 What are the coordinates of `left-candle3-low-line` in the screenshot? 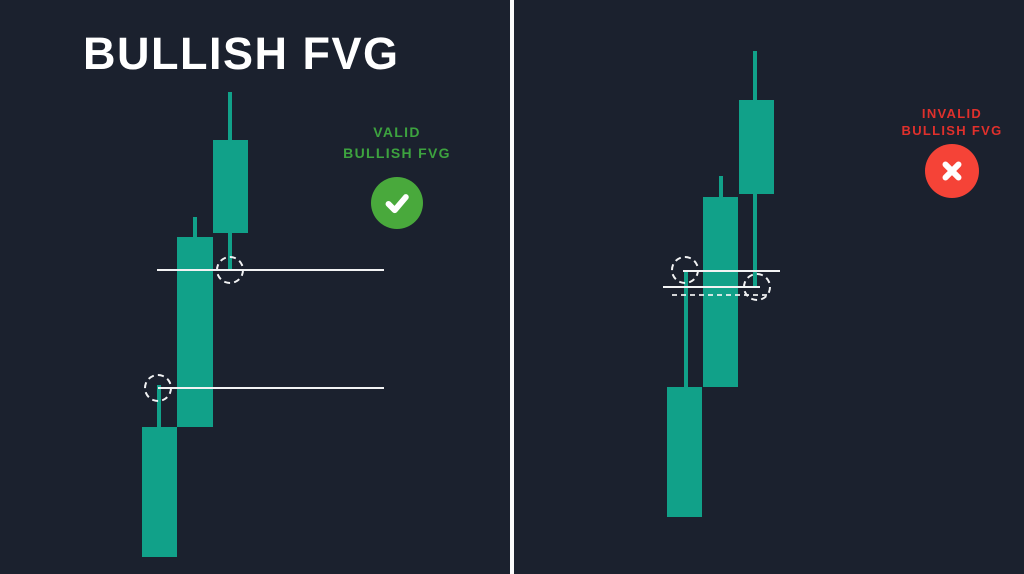 It's located at (270, 270).